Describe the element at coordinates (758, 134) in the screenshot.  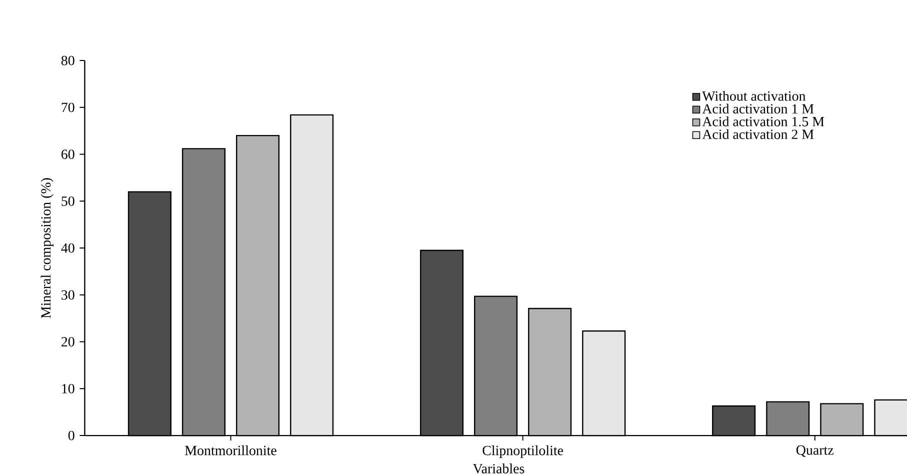
I see `legend-label: Acid activation 2 M` at that location.